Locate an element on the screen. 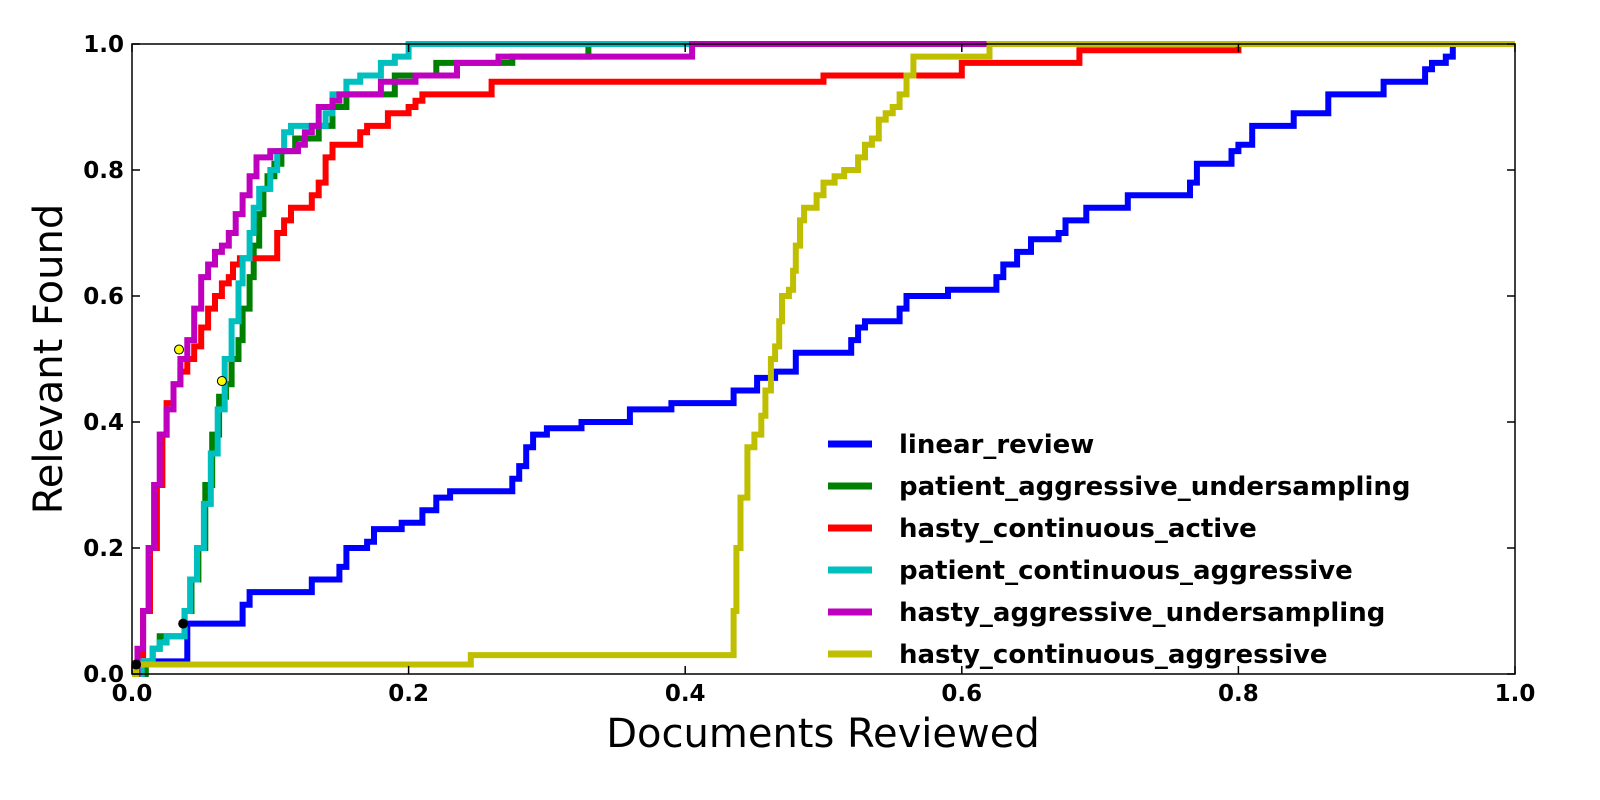 The image size is (1600, 800). y-tick-label: 0.2 is located at coordinates (103, 549).